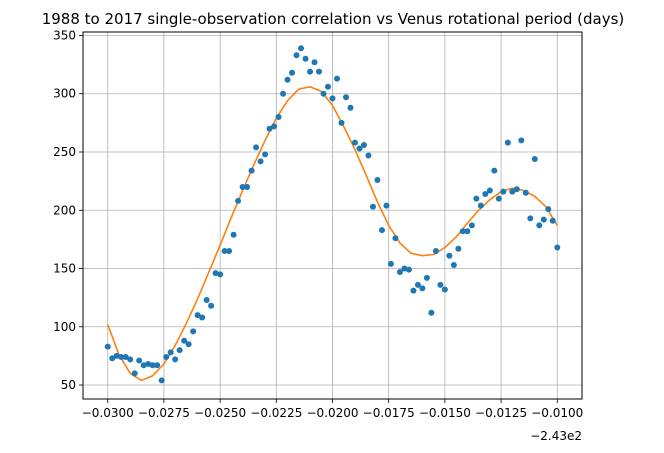 Image resolution: width=664 pixels, height=453 pixels. What do you see at coordinates (389, 413) in the screenshot?
I see `x-tick-label: −0.0175` at bounding box center [389, 413].